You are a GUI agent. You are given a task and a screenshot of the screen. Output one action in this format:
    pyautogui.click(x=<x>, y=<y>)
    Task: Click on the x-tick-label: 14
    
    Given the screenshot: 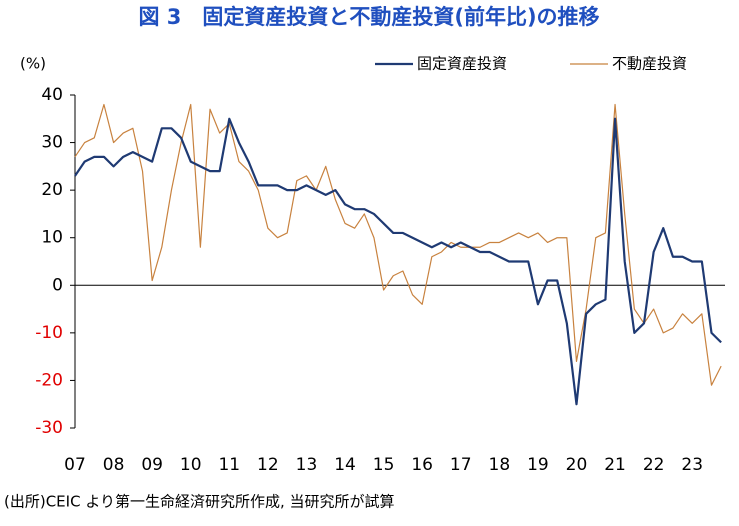 What is the action you would take?
    pyautogui.click(x=345, y=465)
    